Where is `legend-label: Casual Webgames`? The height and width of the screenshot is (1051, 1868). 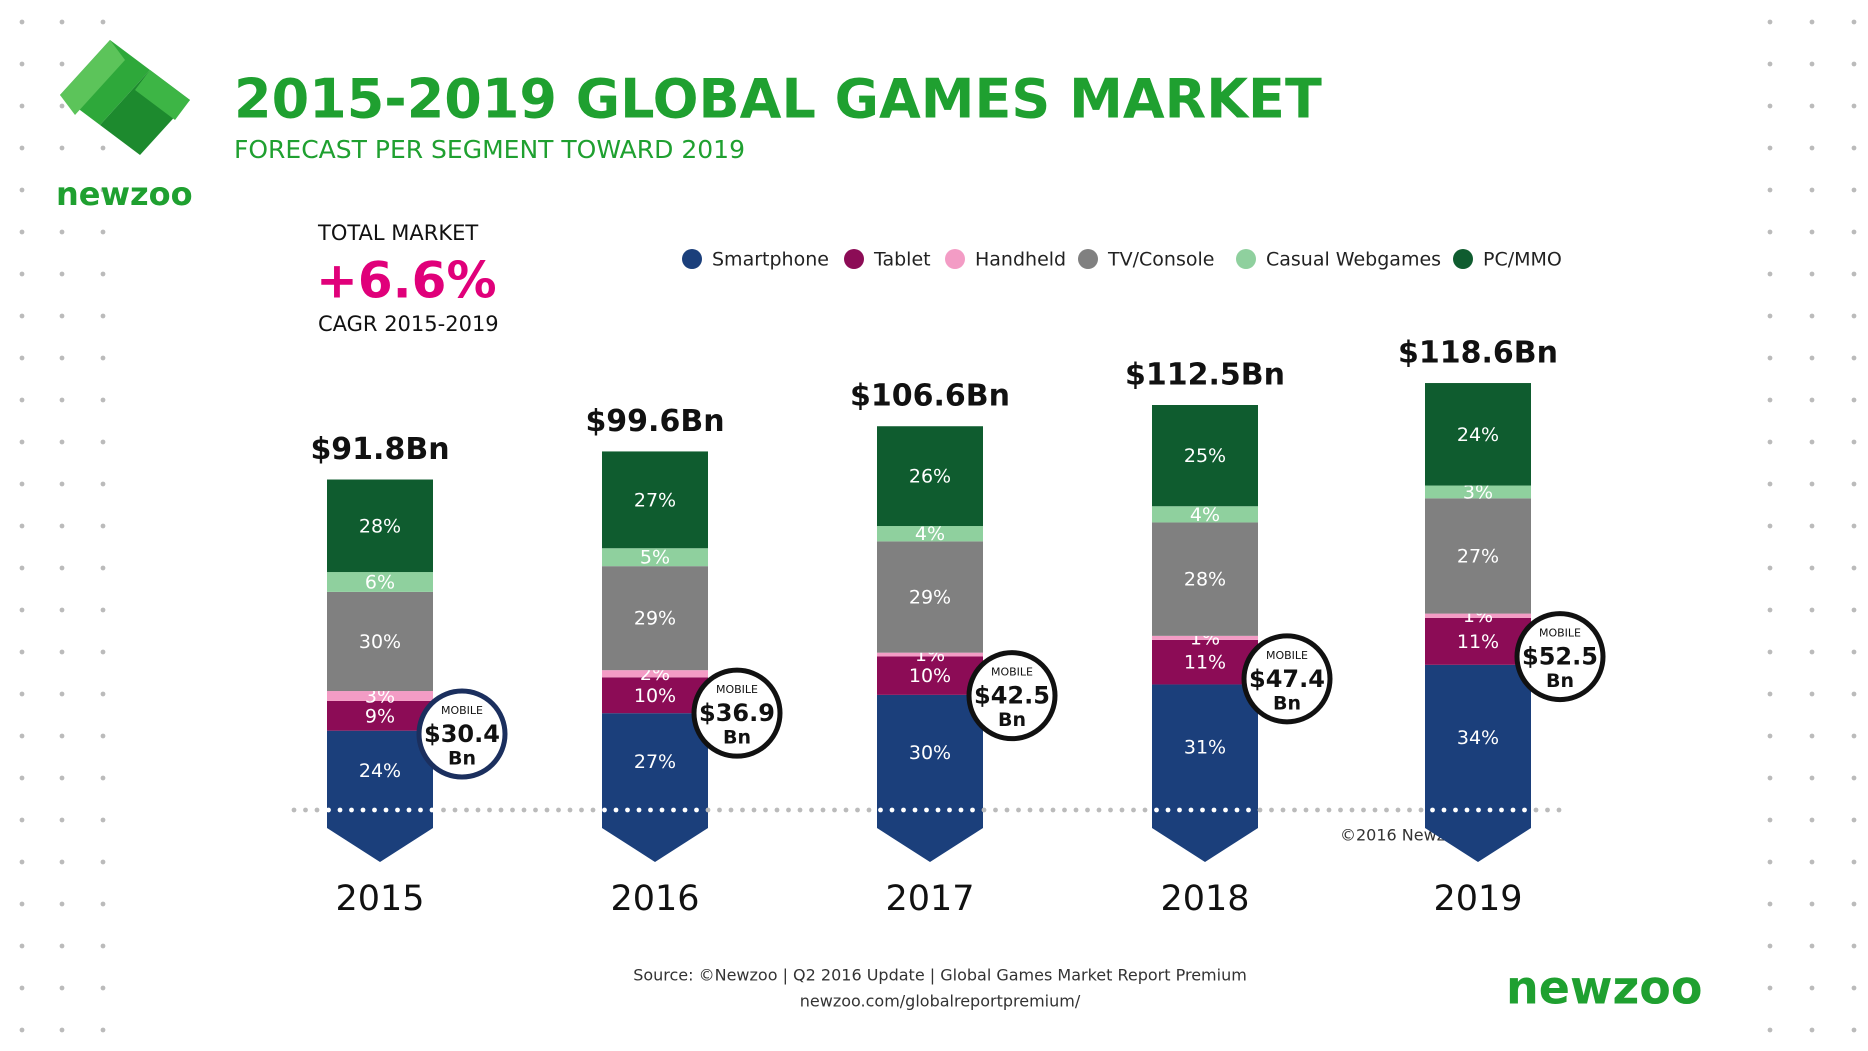
legend-label: Casual Webgames is located at coordinates (1353, 260).